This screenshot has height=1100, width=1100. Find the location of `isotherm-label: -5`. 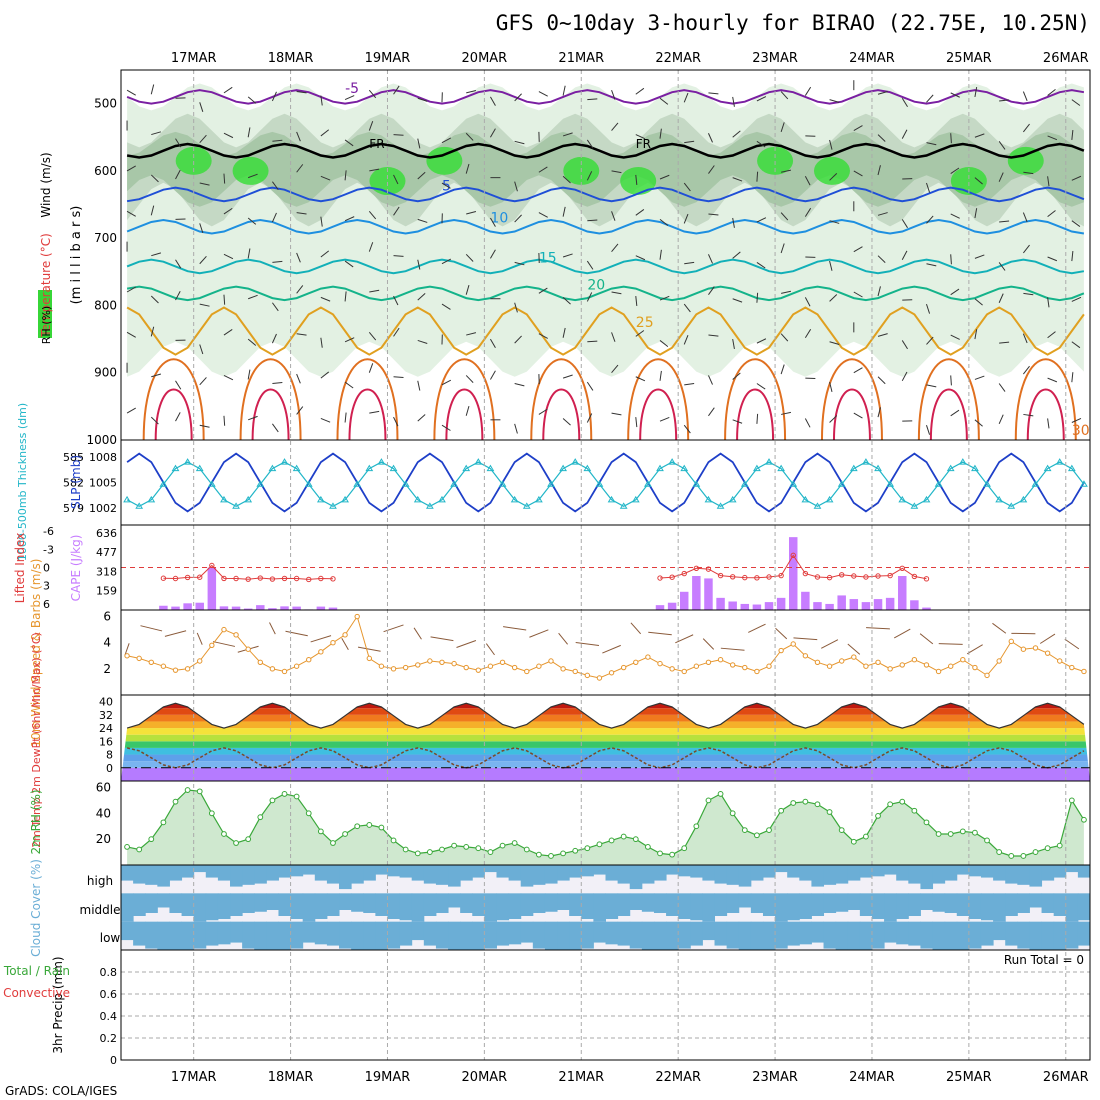

isotherm-label: -5 is located at coordinates (352, 89).